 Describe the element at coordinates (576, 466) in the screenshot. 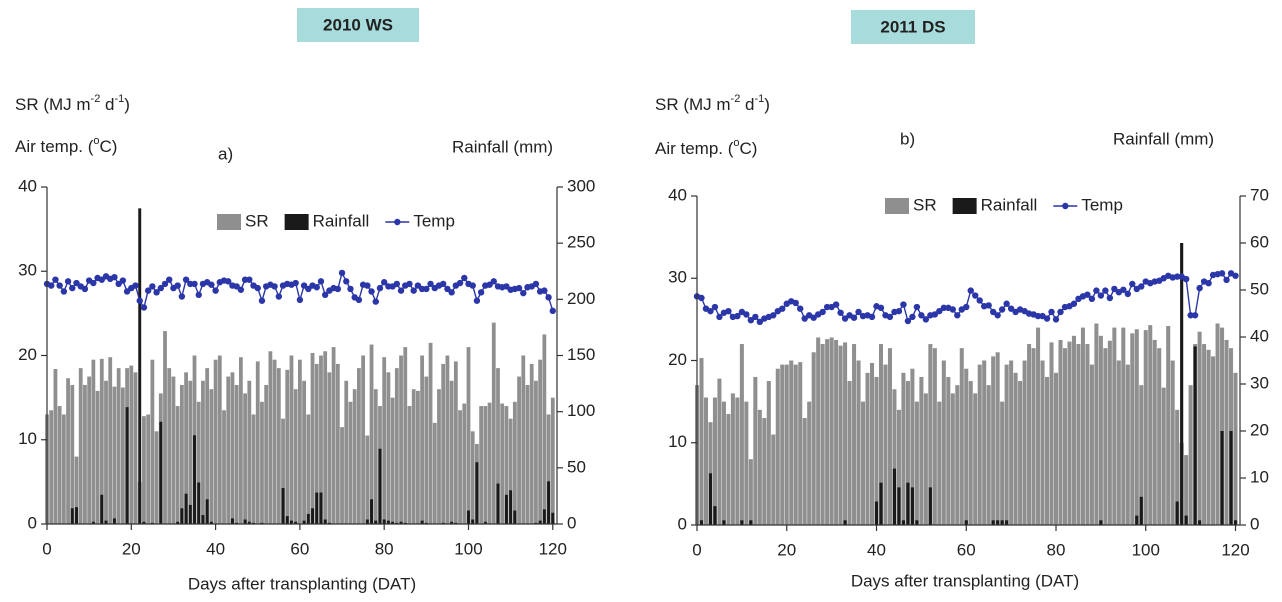

I see `y2-tick-label: 50` at that location.